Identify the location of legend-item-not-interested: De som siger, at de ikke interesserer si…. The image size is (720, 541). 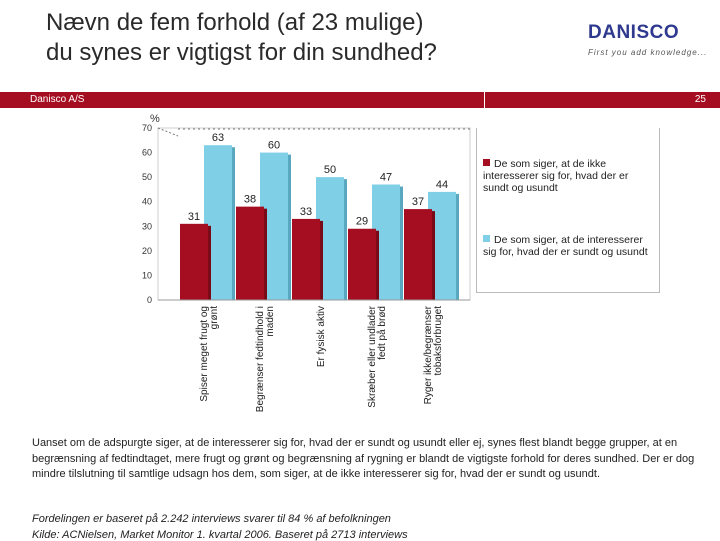
(569, 176).